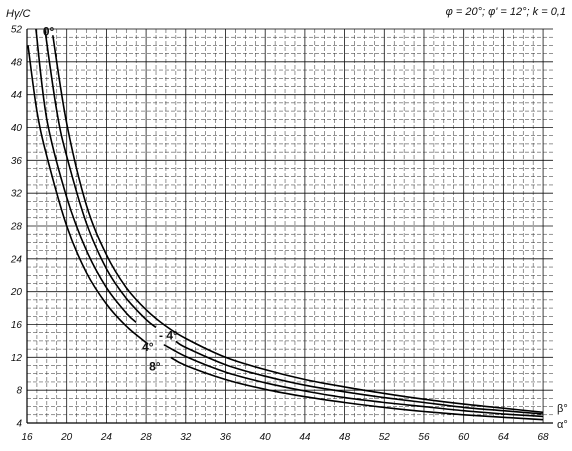 The height and width of the screenshot is (451, 572). I want to click on x-tick-label: 20, so click(66, 437).